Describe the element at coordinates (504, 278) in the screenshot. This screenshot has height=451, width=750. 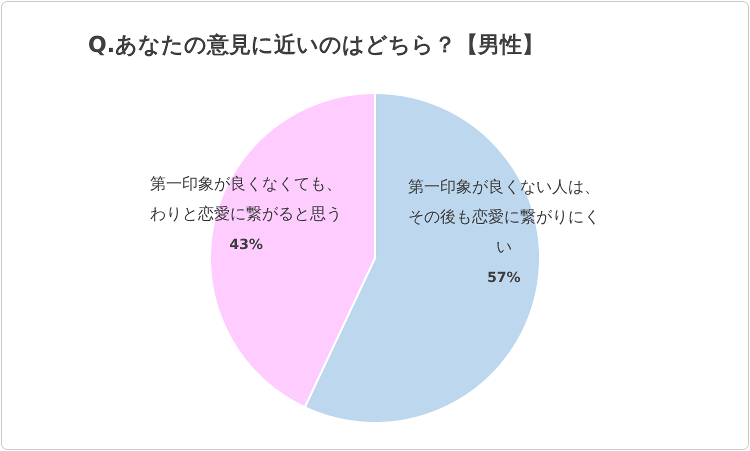
I see `data-label: 57%` at that location.